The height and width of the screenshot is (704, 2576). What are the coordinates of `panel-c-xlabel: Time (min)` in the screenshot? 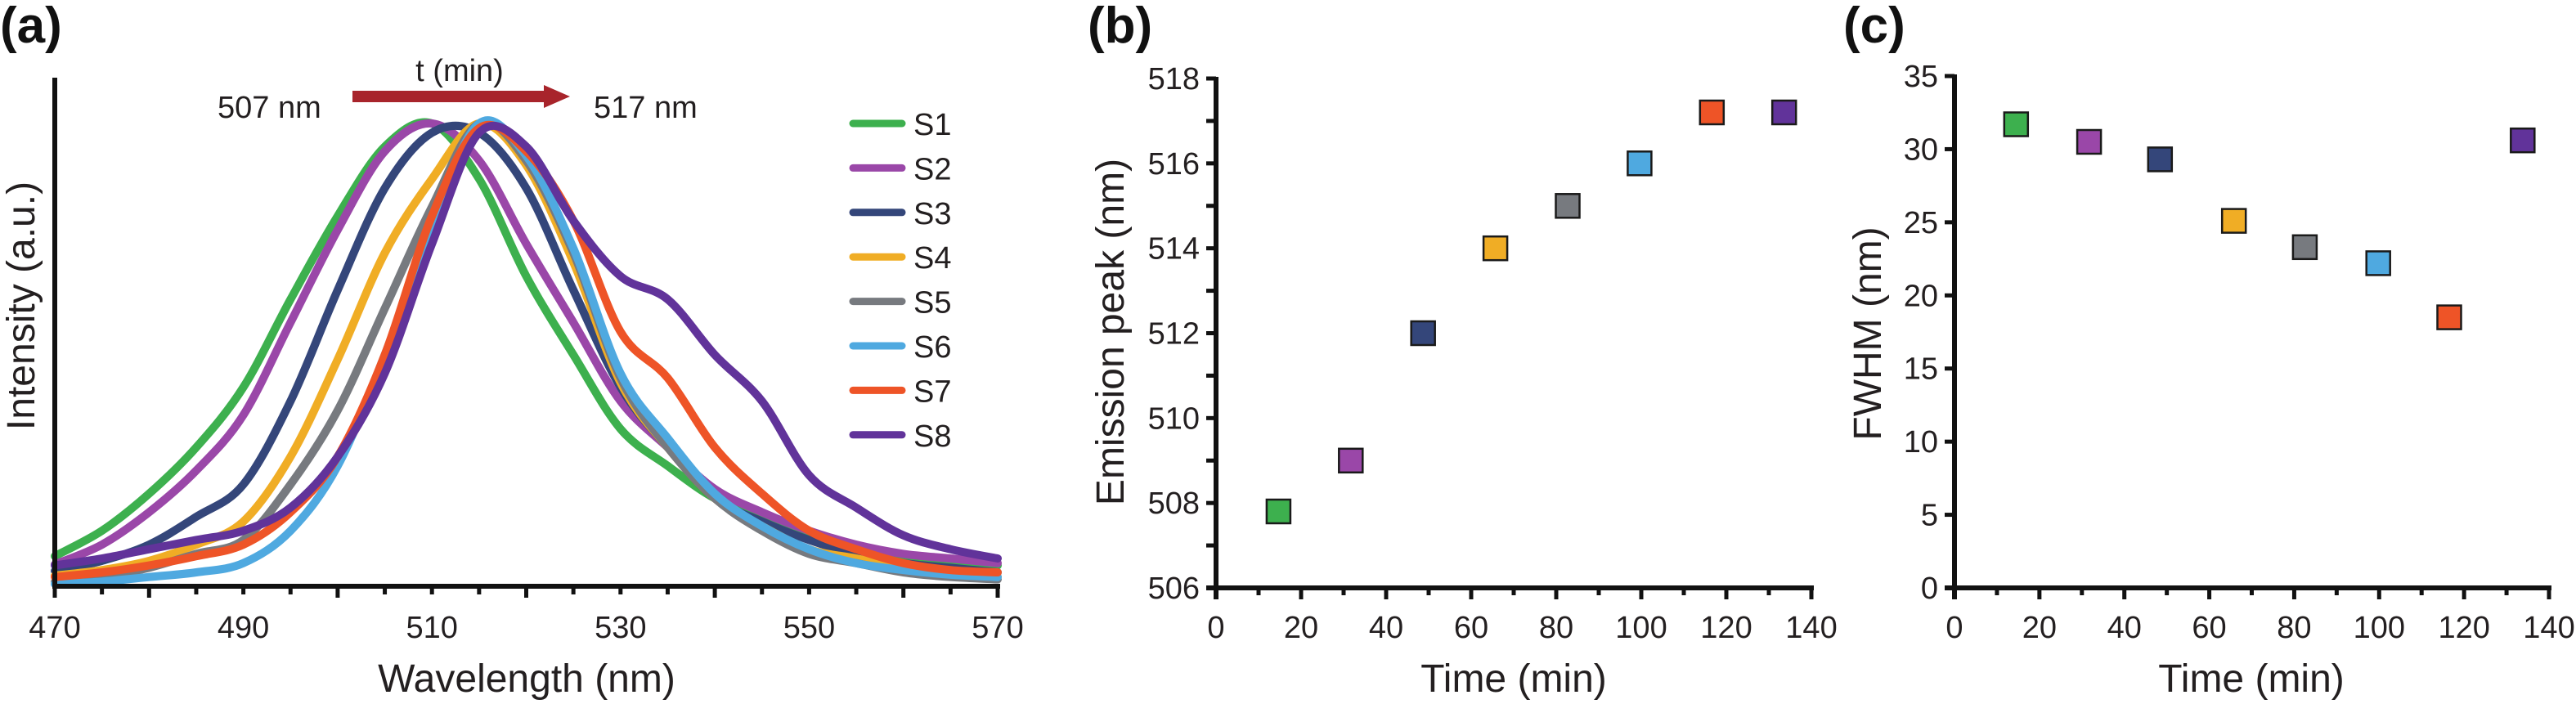 It's located at (2251, 679).